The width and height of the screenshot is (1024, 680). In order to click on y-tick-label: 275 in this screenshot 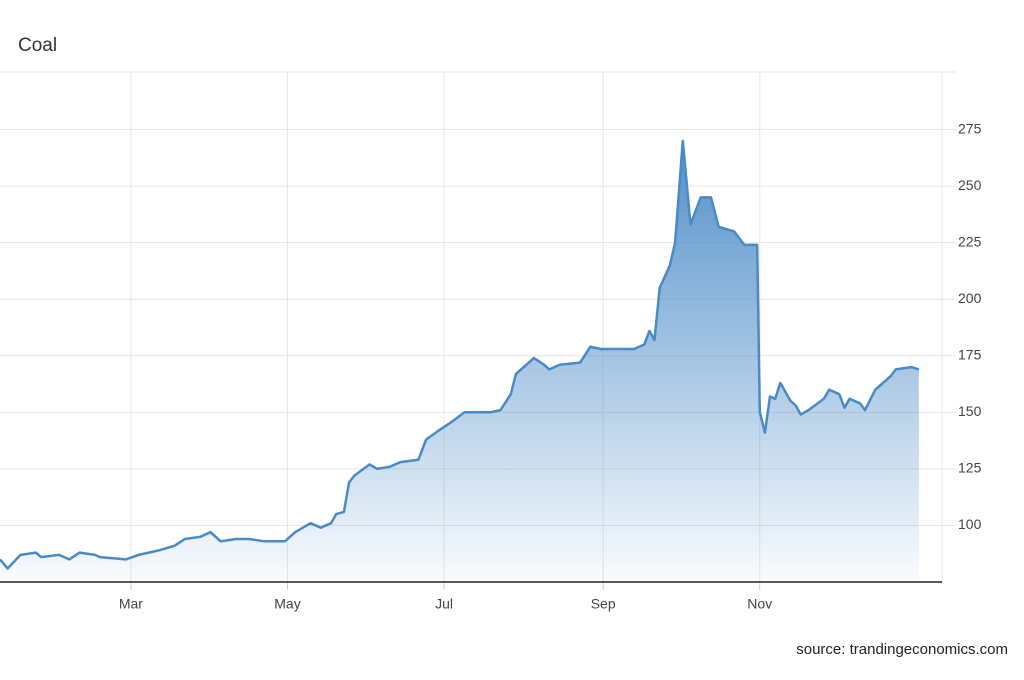, I will do `click(970, 128)`.